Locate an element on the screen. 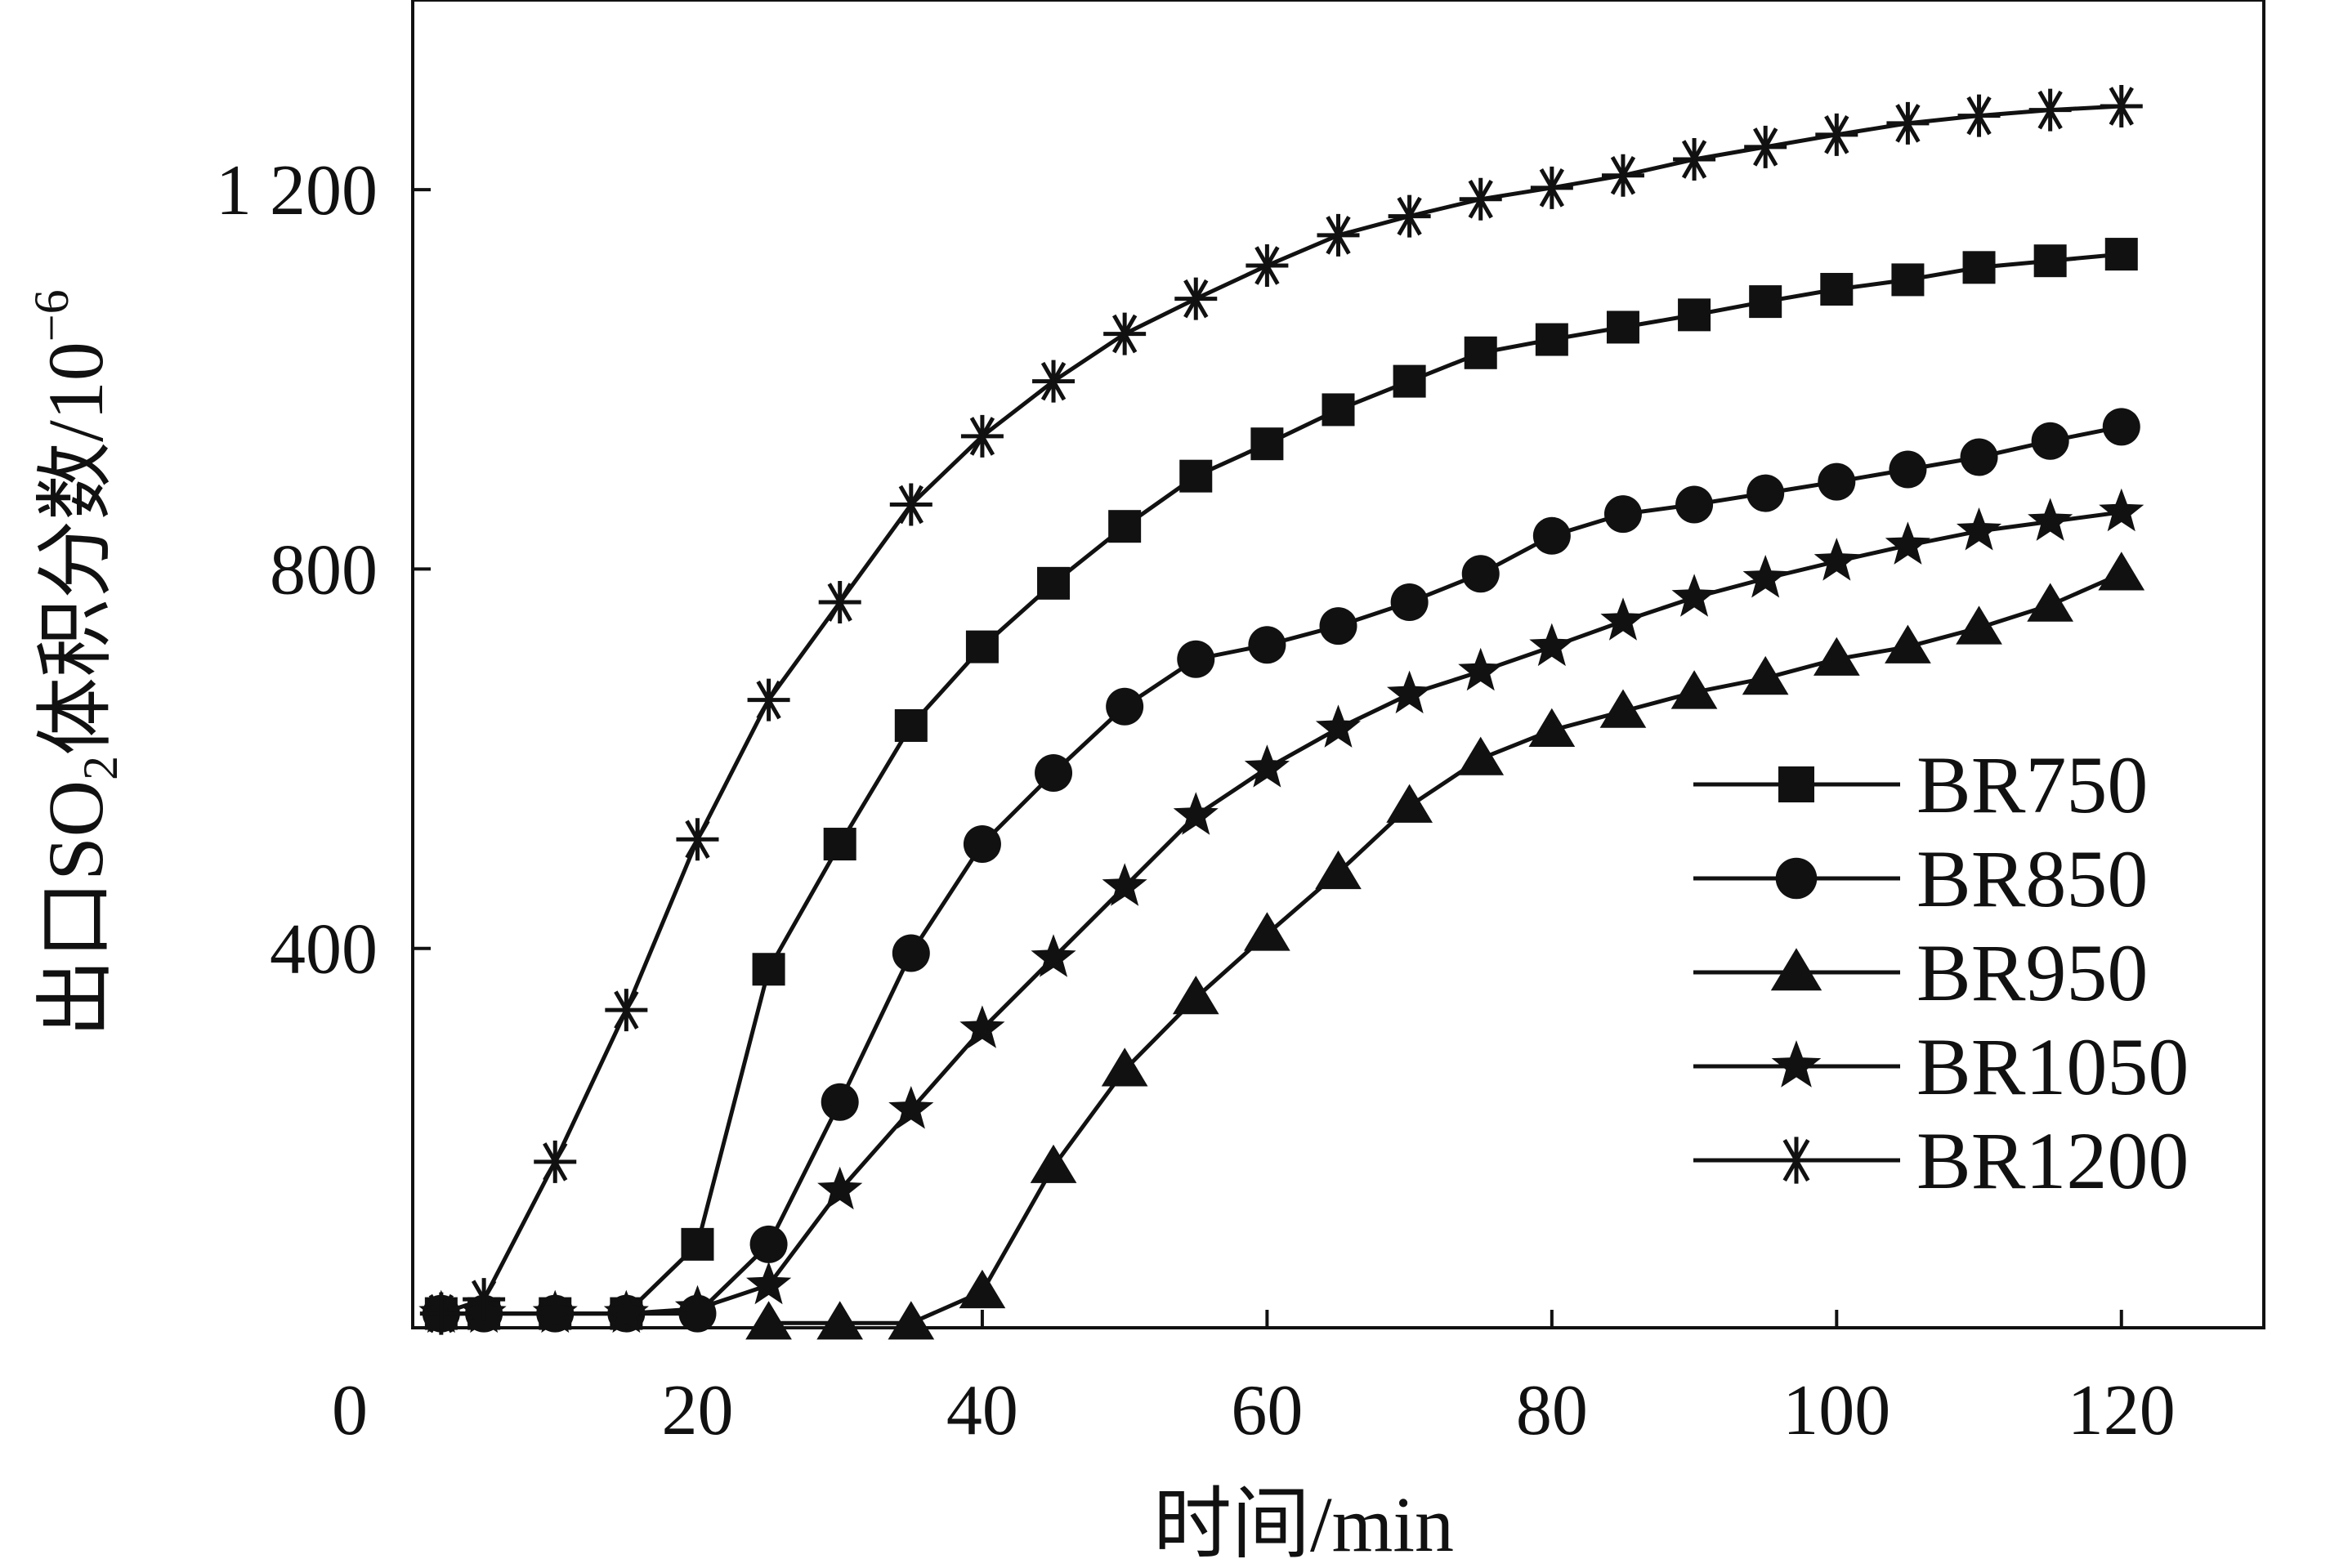  legend-item: BR750 is located at coordinates (1921, 784).